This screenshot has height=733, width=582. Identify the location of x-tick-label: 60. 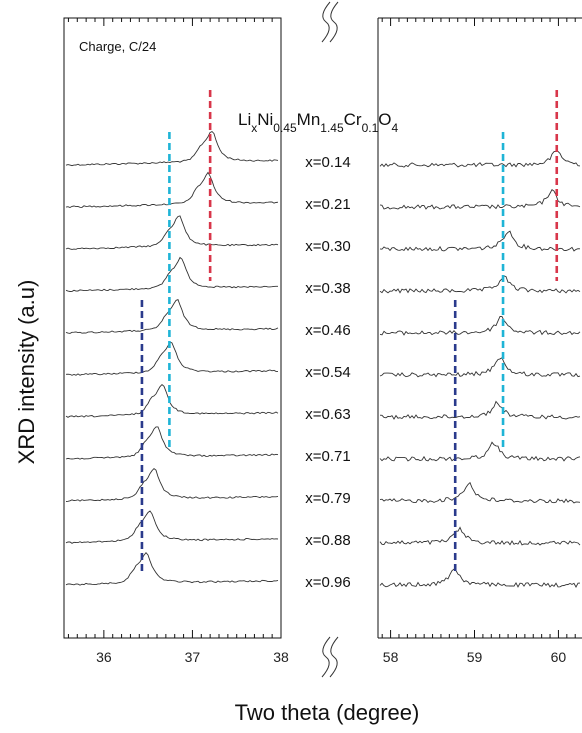
(559, 657).